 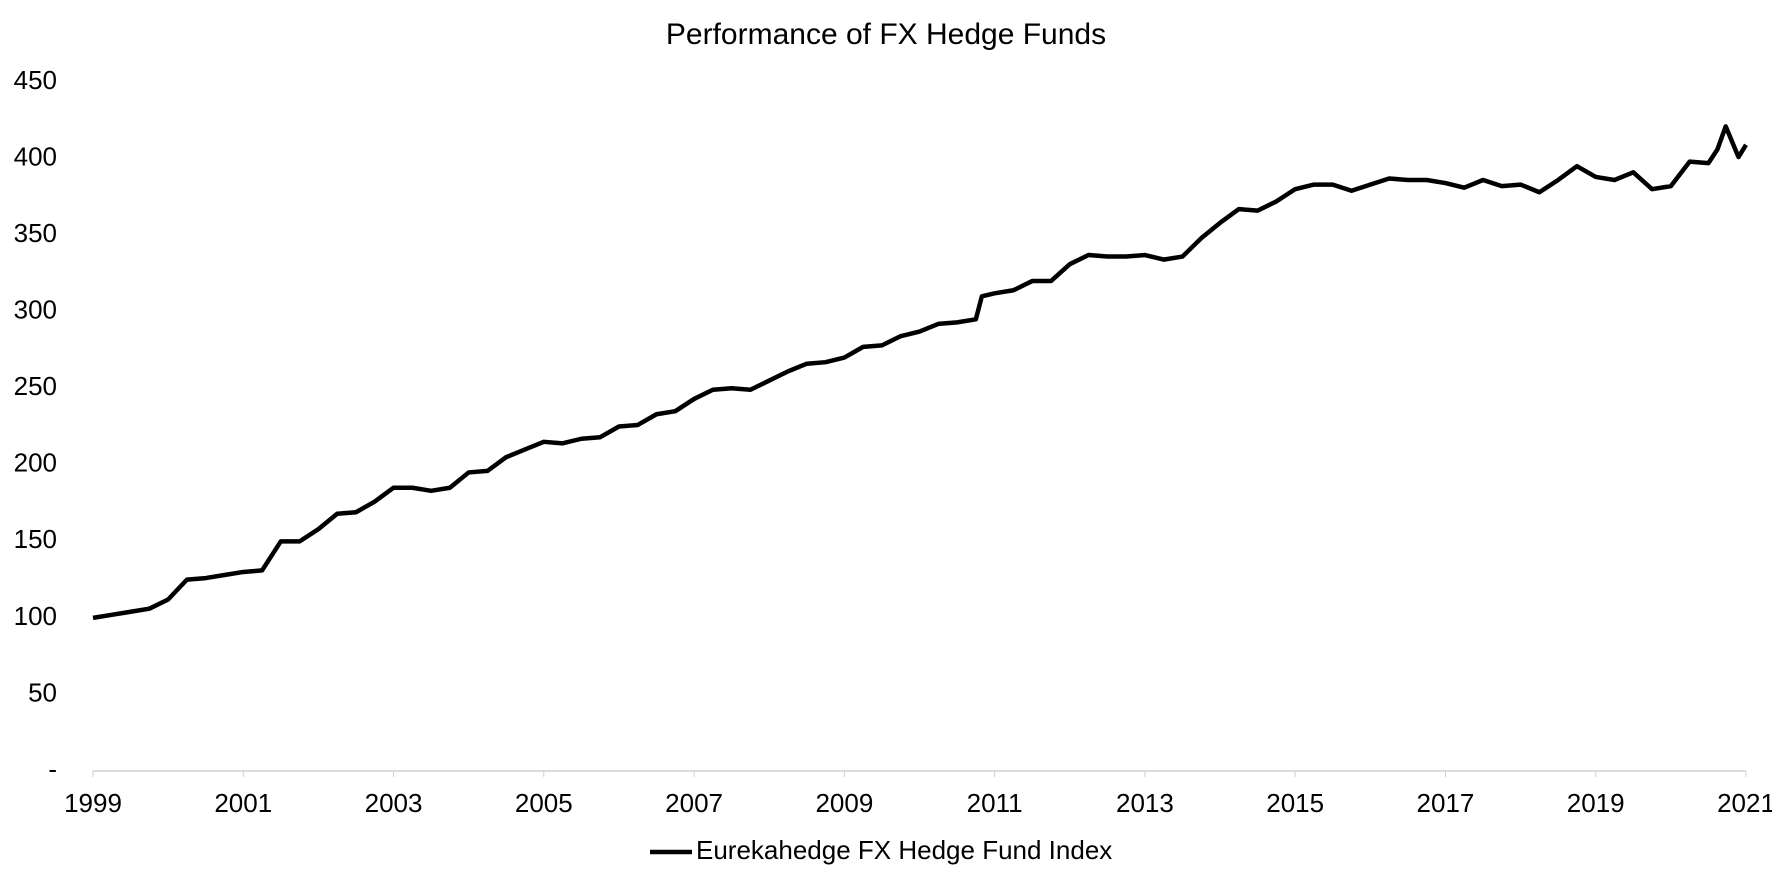 I want to click on x-tick-label: 2009, so click(x=844, y=803).